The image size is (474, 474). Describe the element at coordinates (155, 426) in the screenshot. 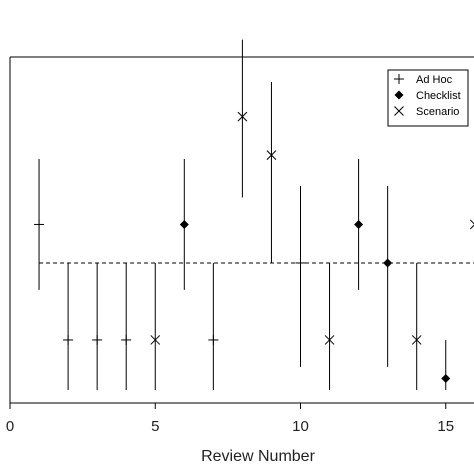

I see `x-tick-label: 5` at that location.